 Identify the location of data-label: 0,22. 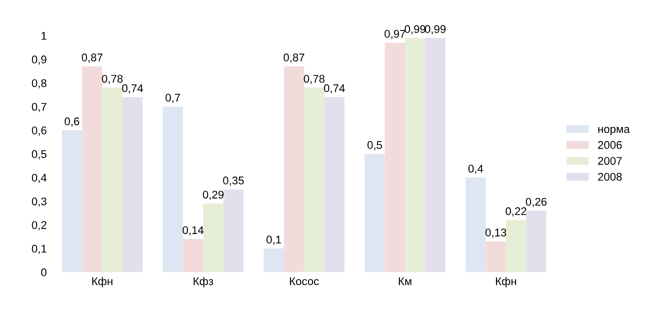
(516, 211).